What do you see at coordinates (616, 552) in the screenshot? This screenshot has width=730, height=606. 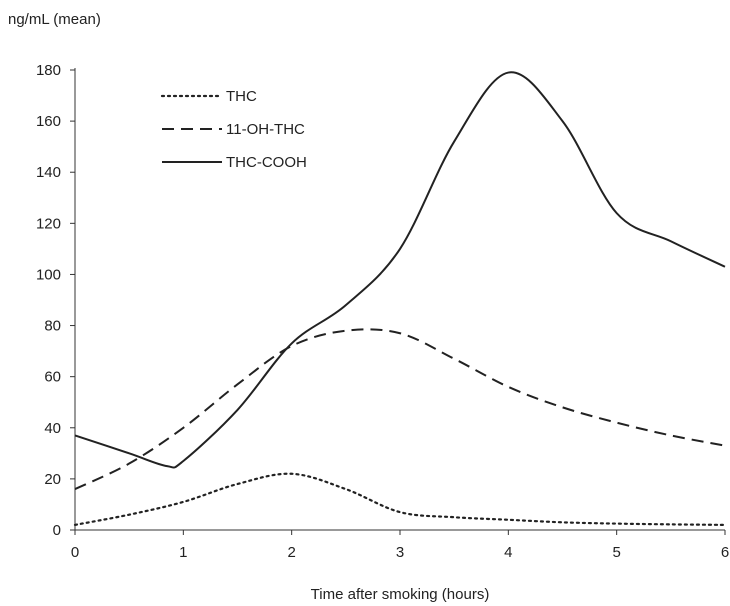 I see `x-tick-label: 5` at bounding box center [616, 552].